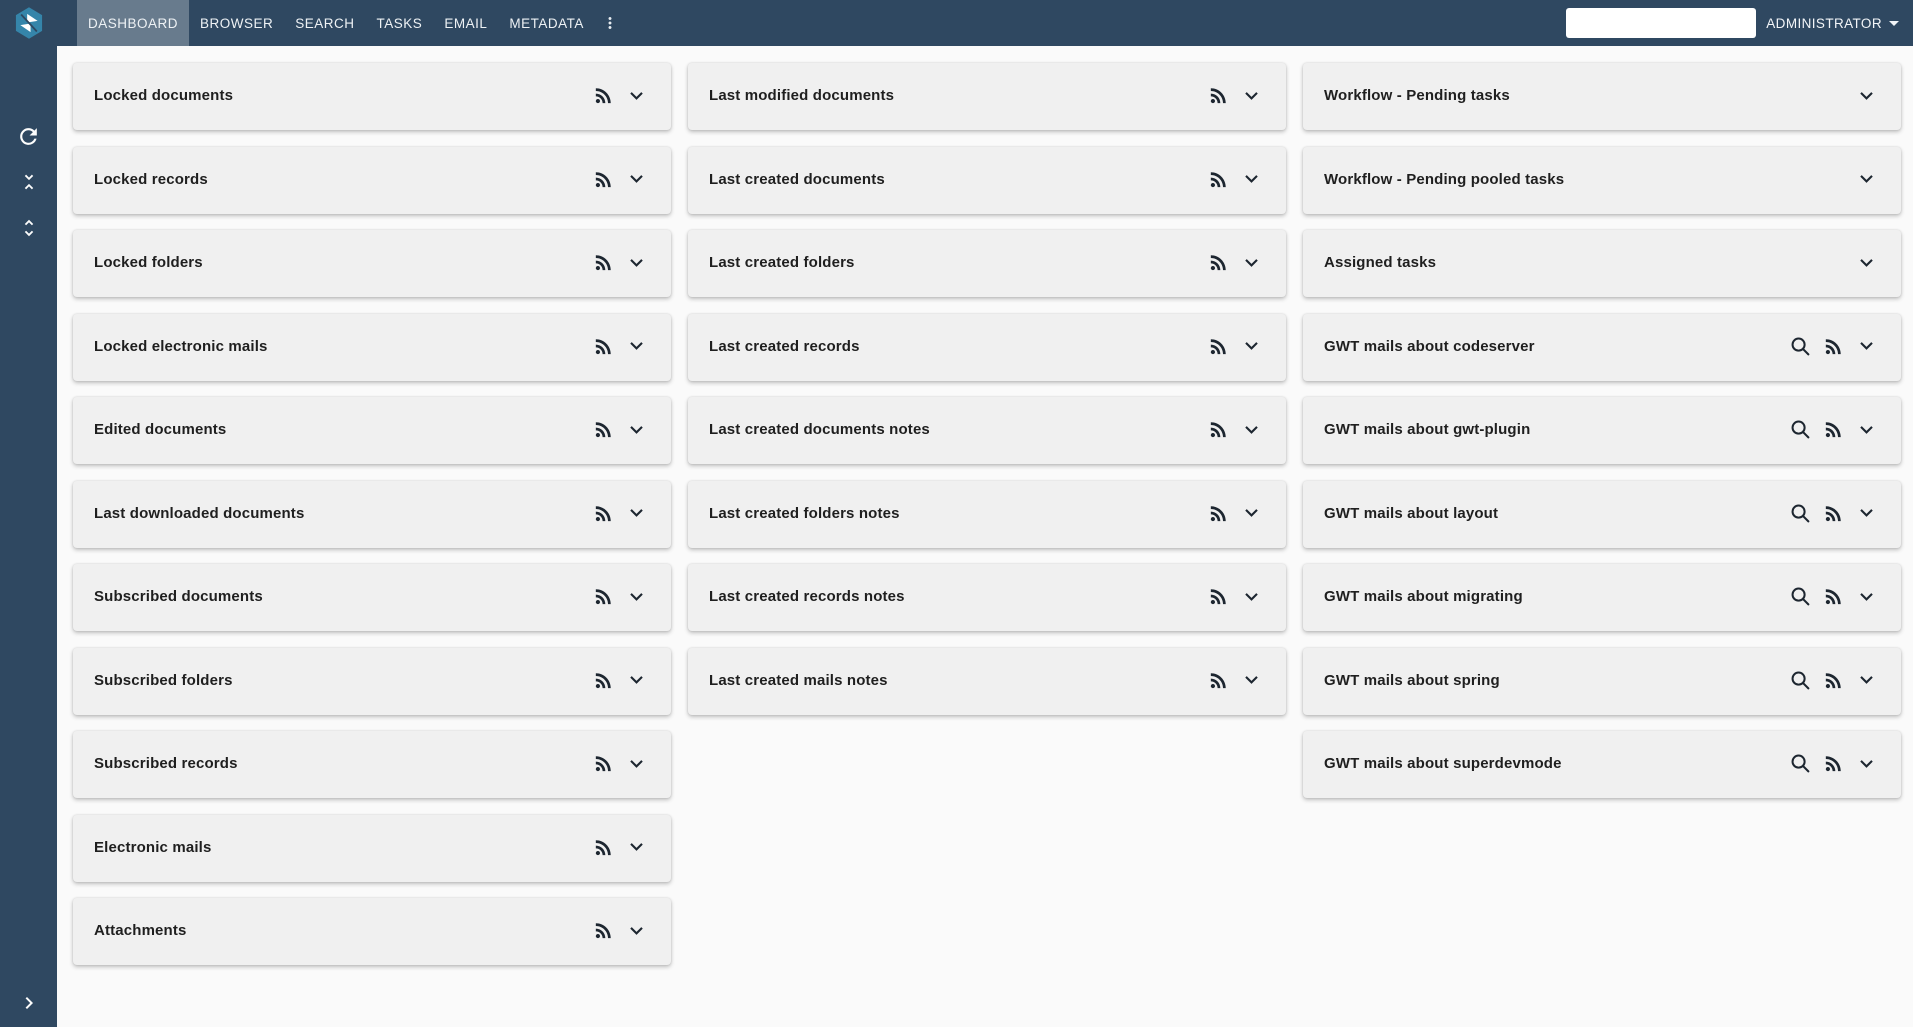  What do you see at coordinates (1602, 263) in the screenshot?
I see `dashboard-panel: Assigned tasks` at bounding box center [1602, 263].